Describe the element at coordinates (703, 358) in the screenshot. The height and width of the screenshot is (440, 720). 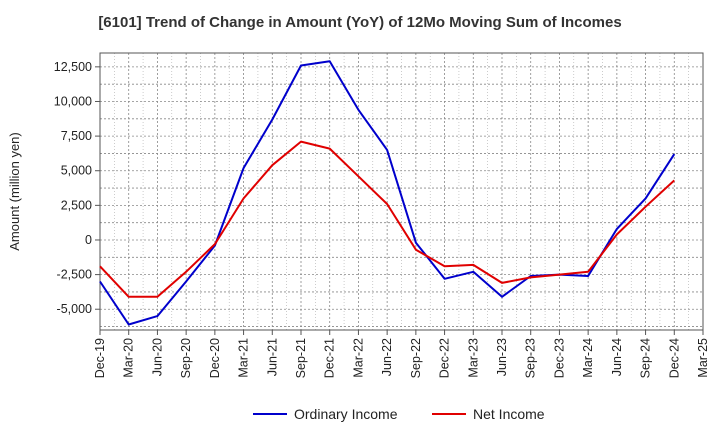
I see `x-tick-label: Mar-25` at that location.